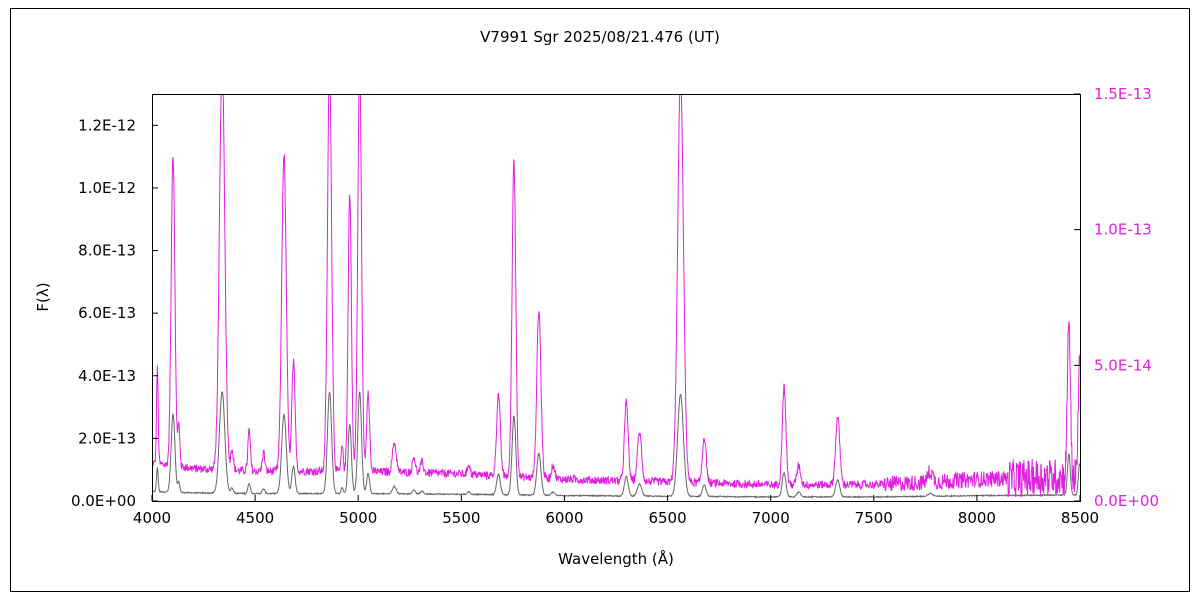 The image size is (1200, 600). What do you see at coordinates (616, 444) in the screenshot?
I see `series-gray-line` at bounding box center [616, 444].